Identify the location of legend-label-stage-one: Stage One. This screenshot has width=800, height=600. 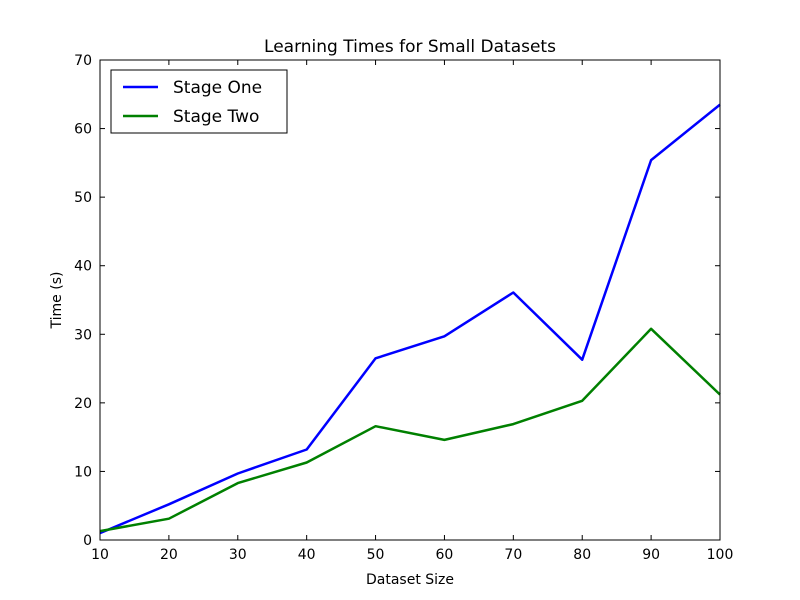
(217, 88).